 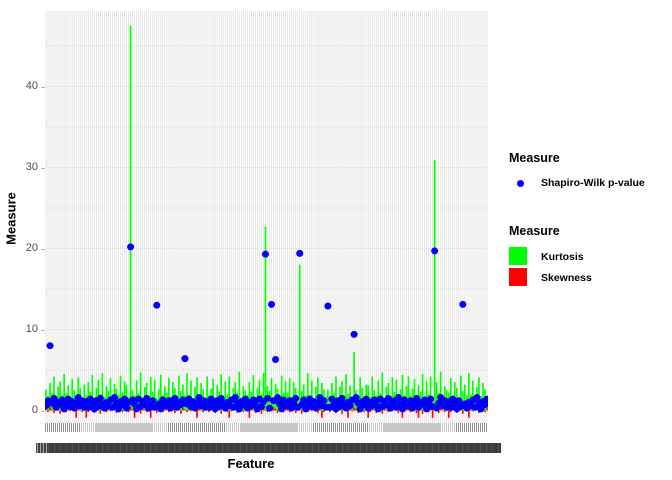 I want to click on x-axis-labels-overlapped, so click(x=268, y=448).